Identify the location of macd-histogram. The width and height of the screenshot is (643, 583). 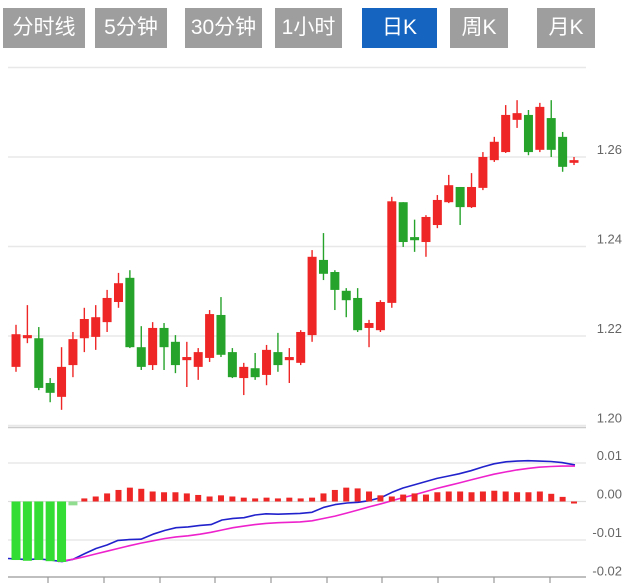
(294, 524).